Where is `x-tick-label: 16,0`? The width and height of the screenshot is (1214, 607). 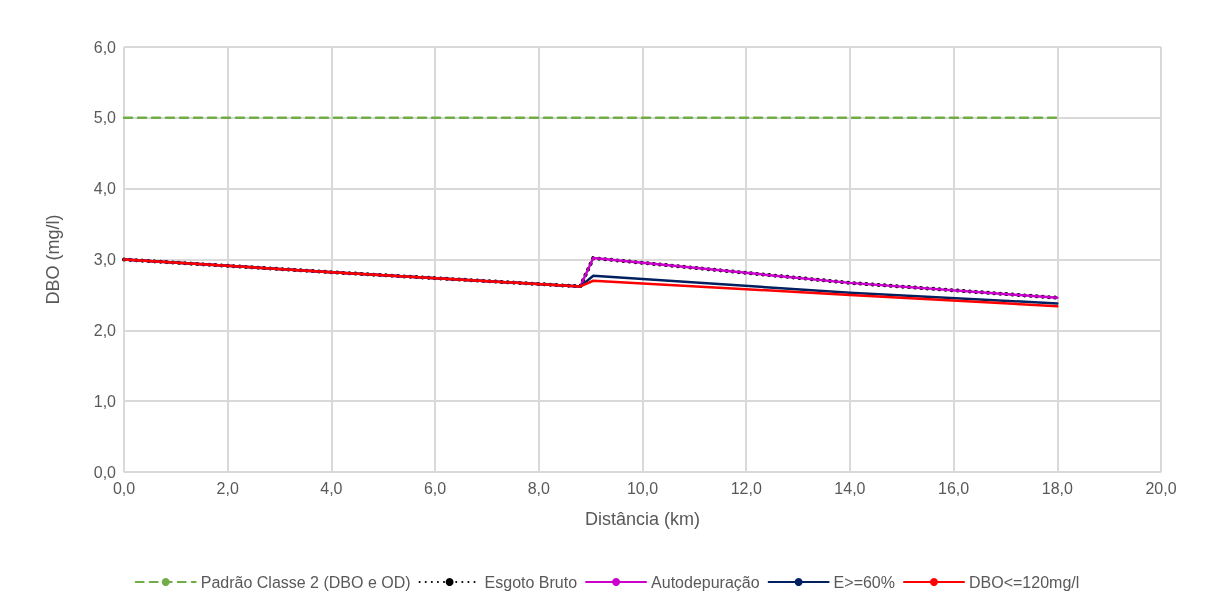
x-tick-label: 16,0 is located at coordinates (954, 488).